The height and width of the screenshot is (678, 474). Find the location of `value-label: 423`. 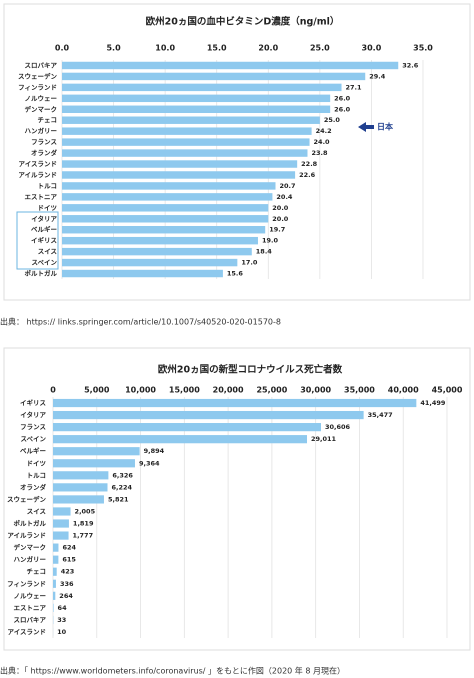

value-label: 423 is located at coordinates (68, 572).